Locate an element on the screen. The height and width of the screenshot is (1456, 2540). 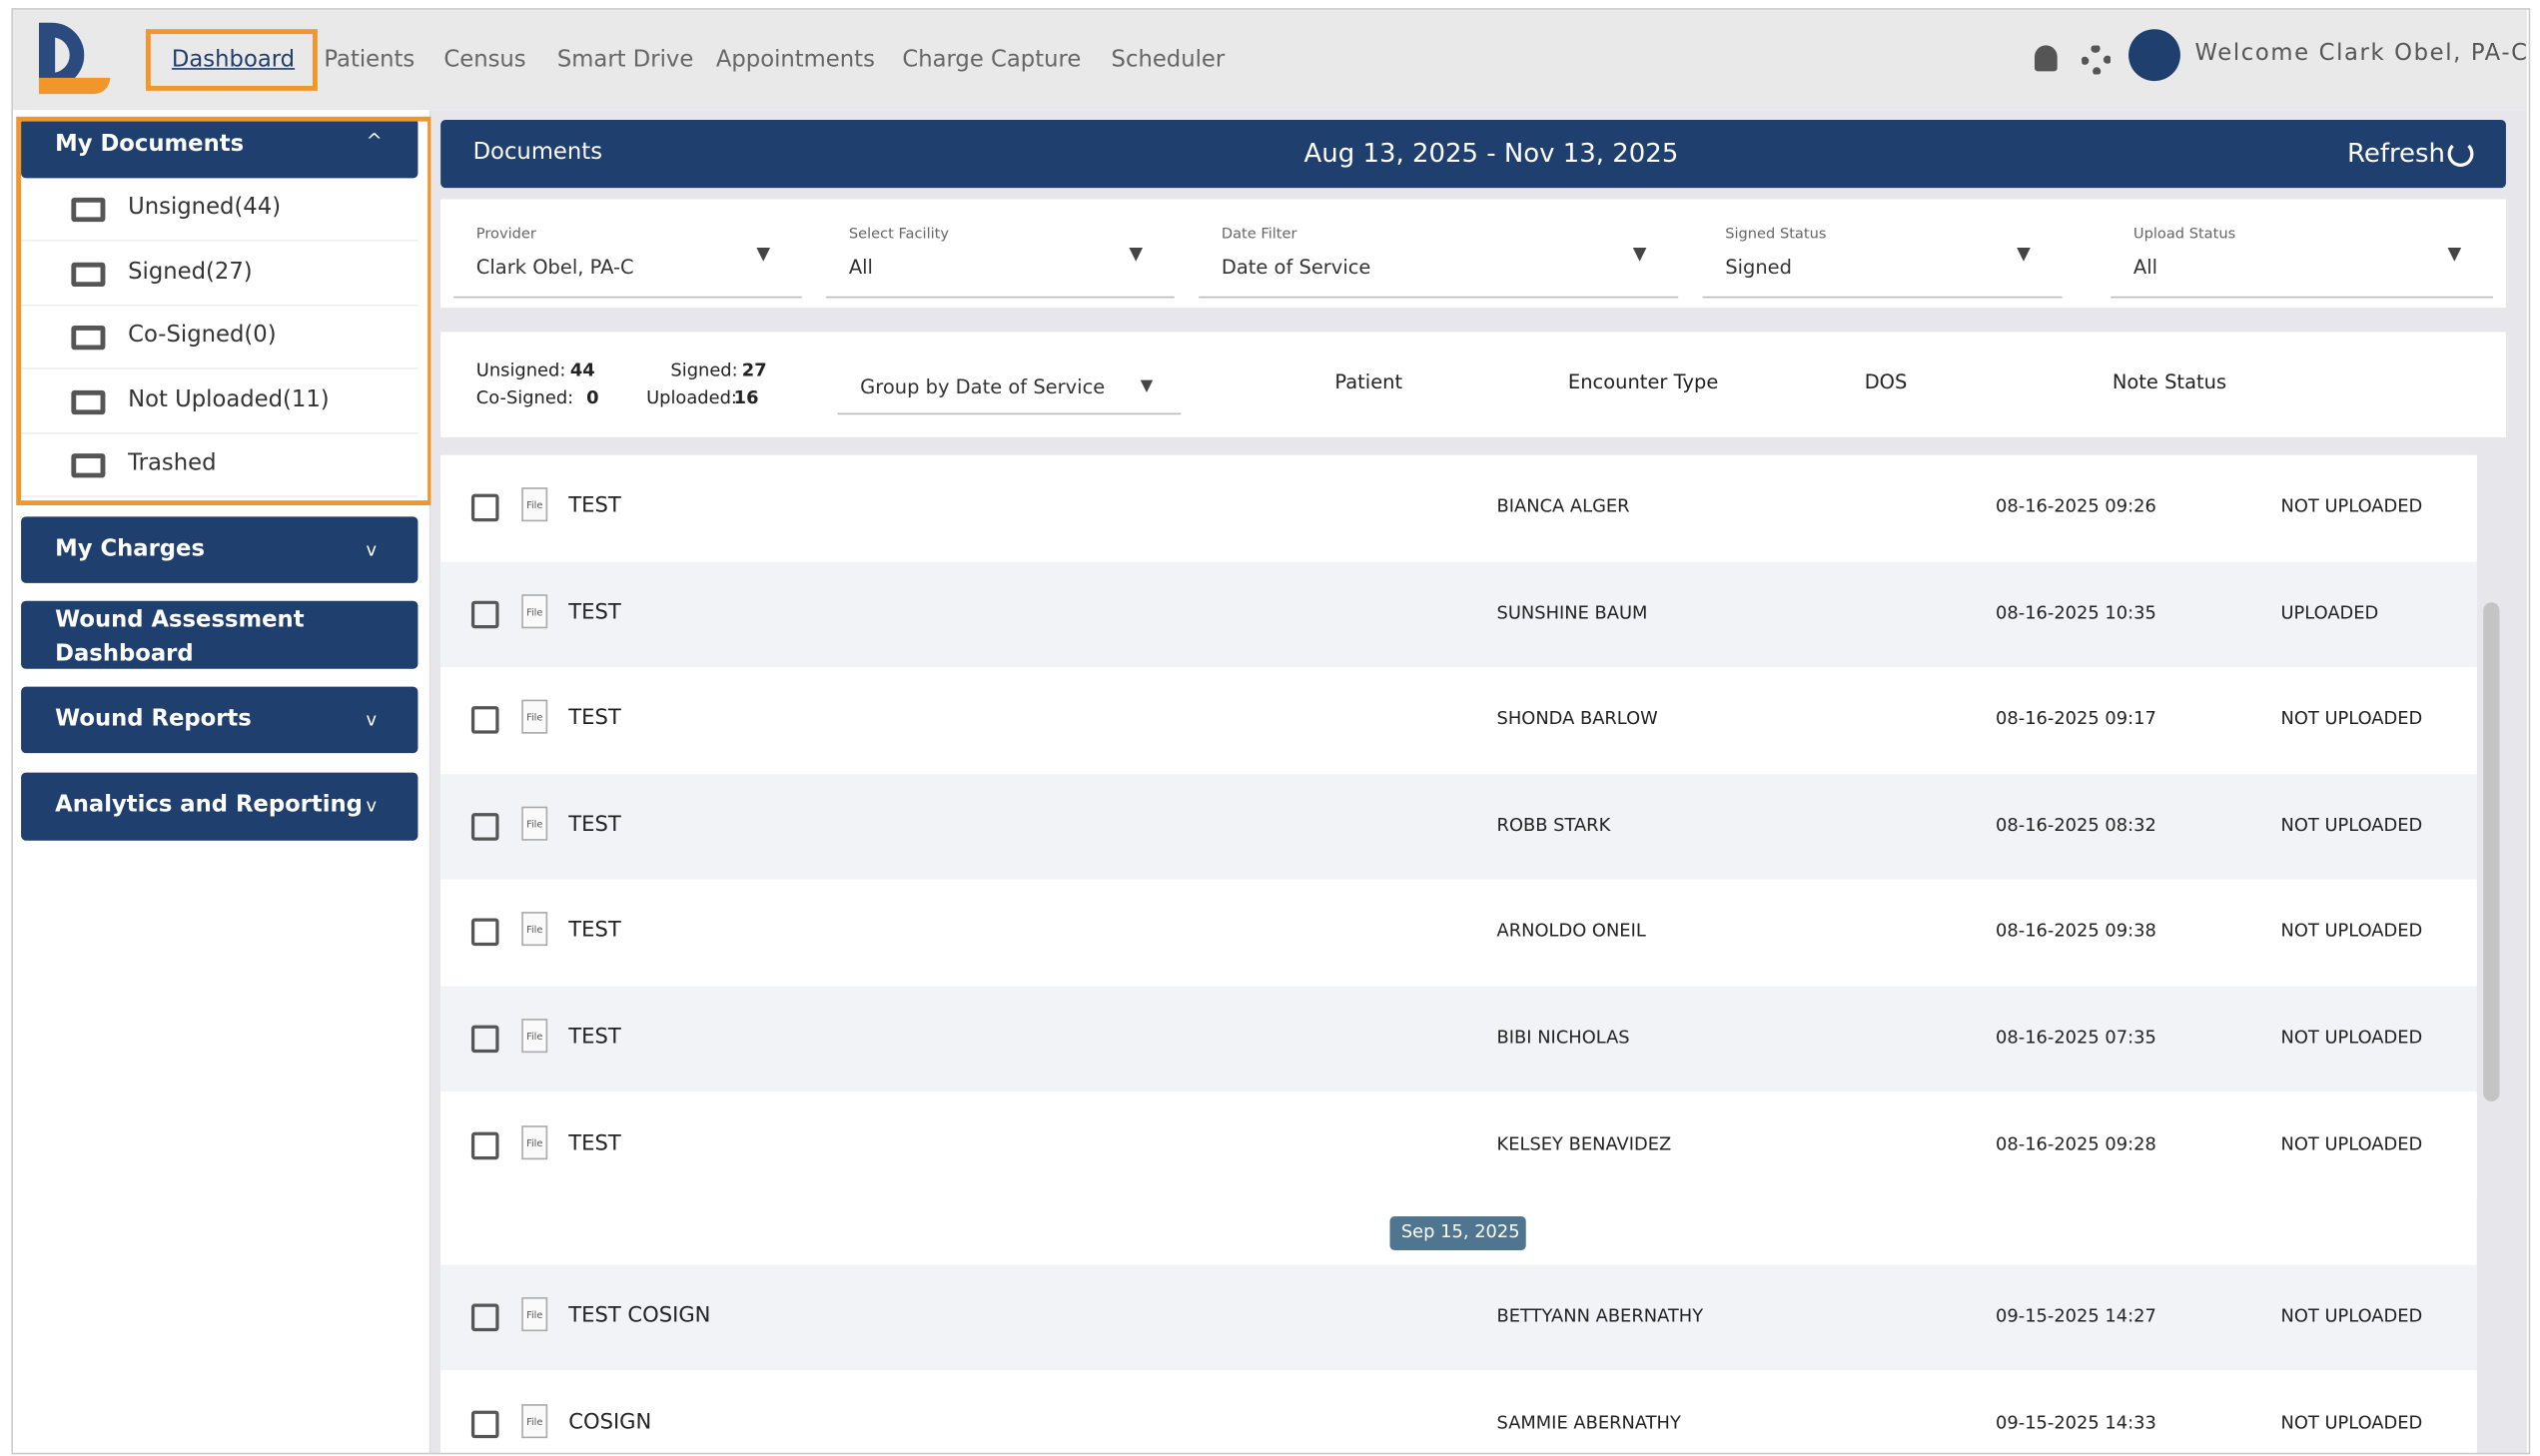
nav-item: Patients is located at coordinates (370, 60).